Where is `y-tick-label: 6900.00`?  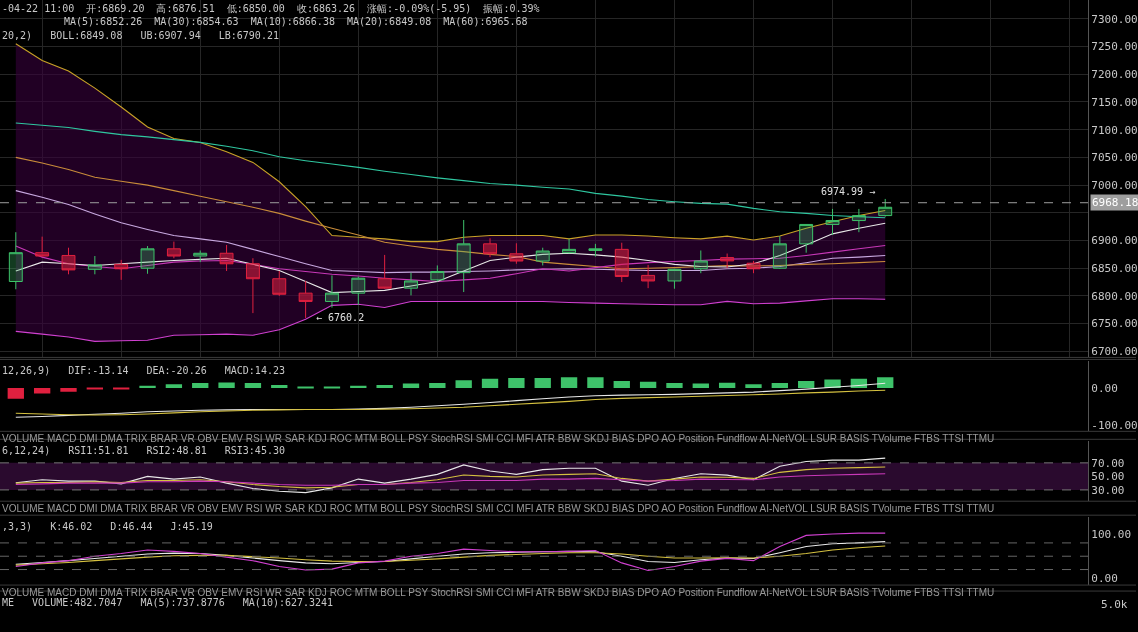 y-tick-label: 6900.00 is located at coordinates (1114, 241).